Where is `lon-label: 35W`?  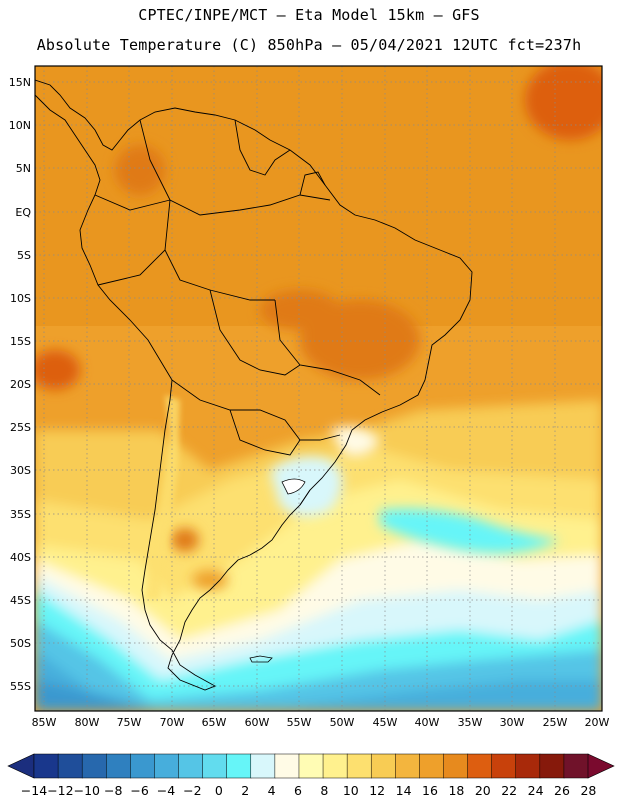 lon-label: 35W is located at coordinates (470, 722).